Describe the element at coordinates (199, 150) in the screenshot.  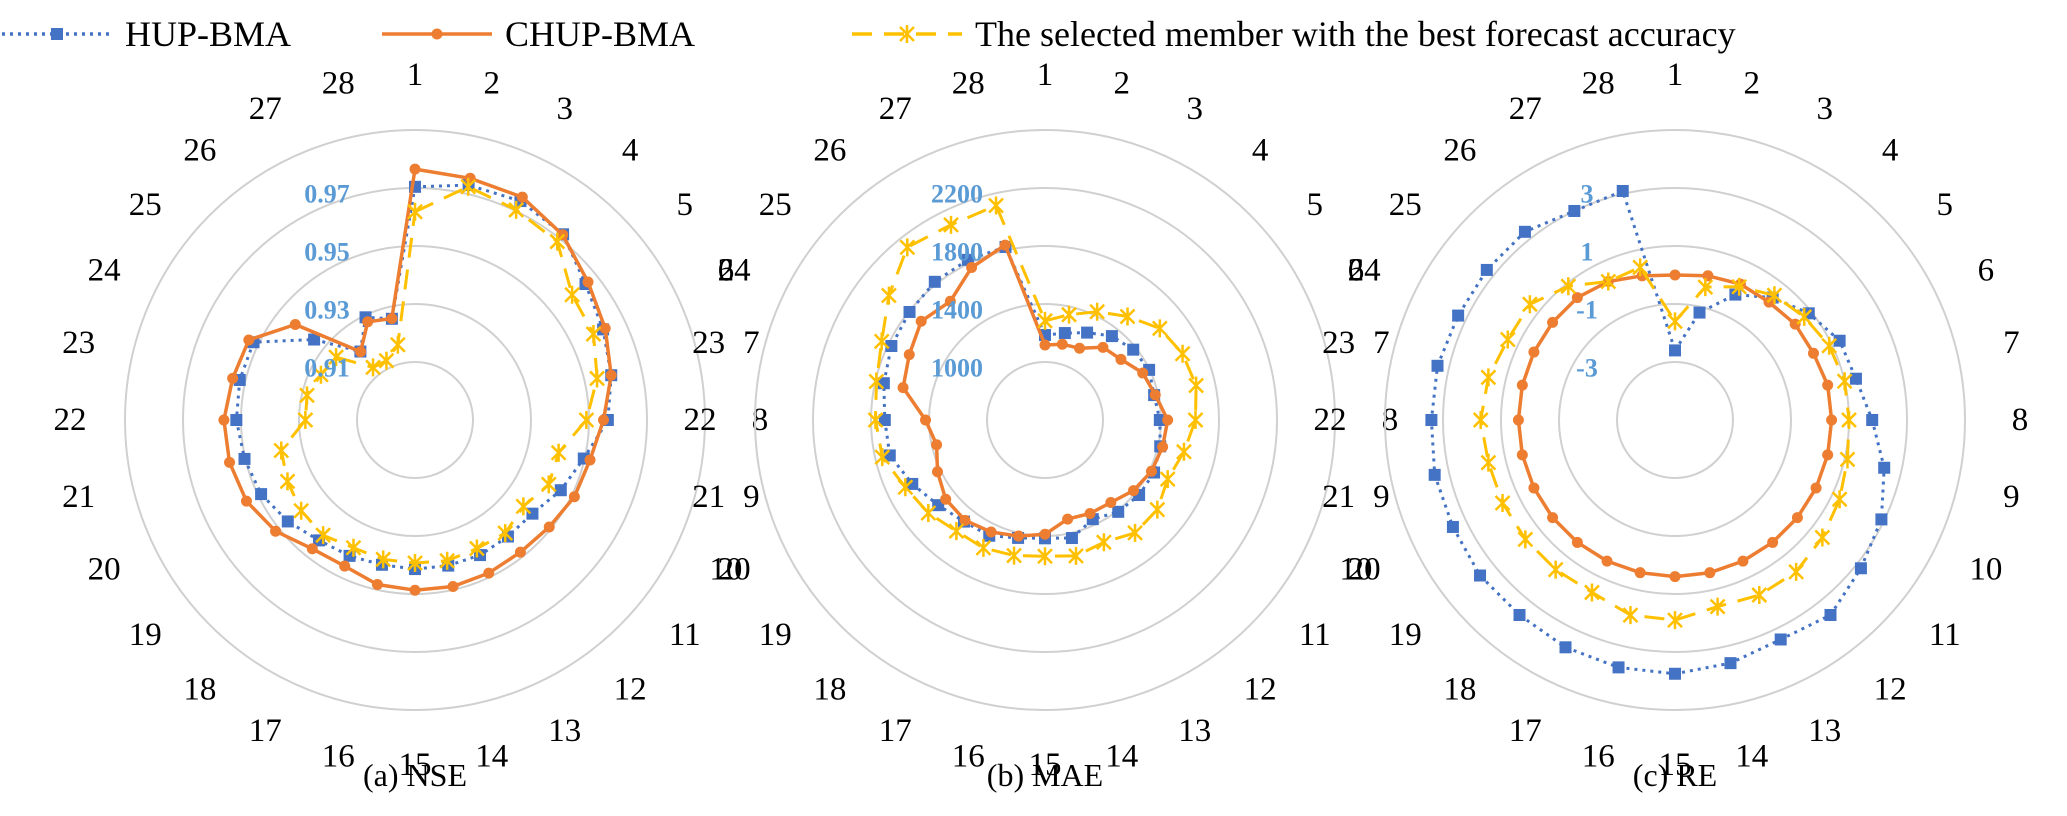
I see `category-label: 26` at that location.